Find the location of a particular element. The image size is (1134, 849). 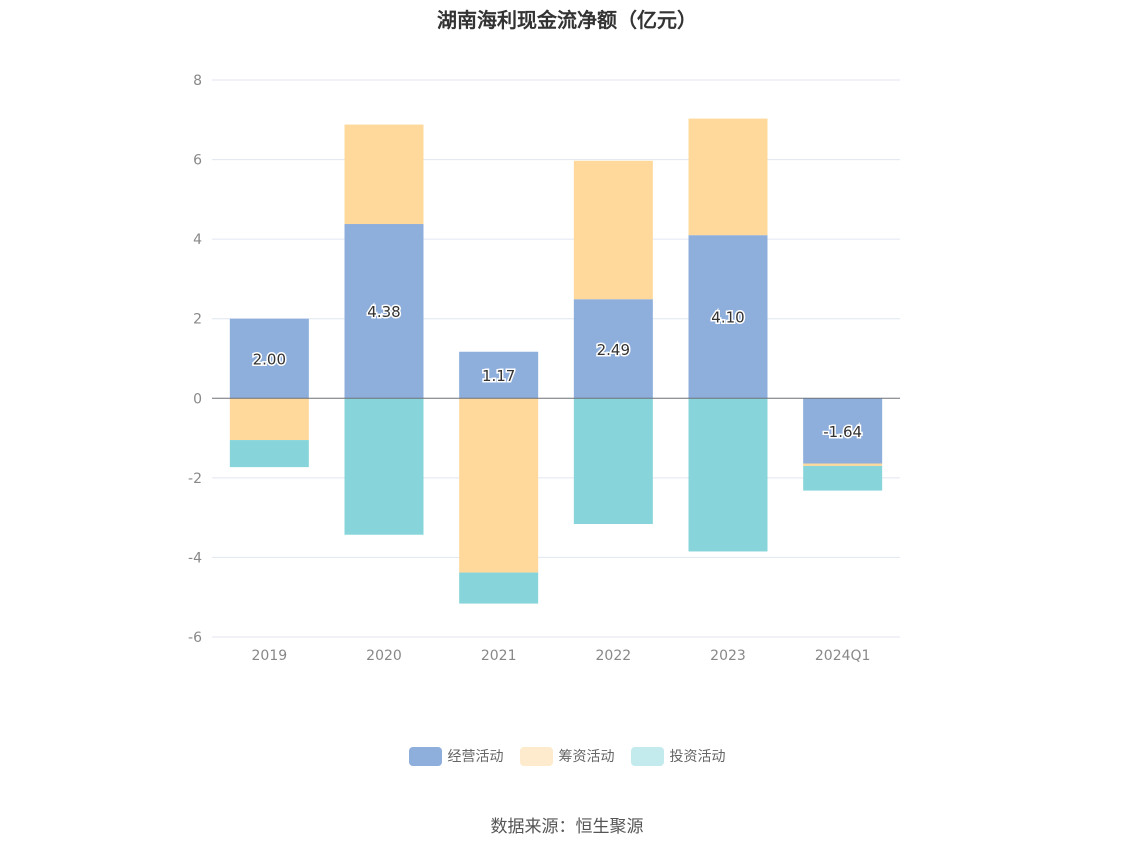

legend: 经营活动 筹资活动 投资活动 is located at coordinates (567, 756).